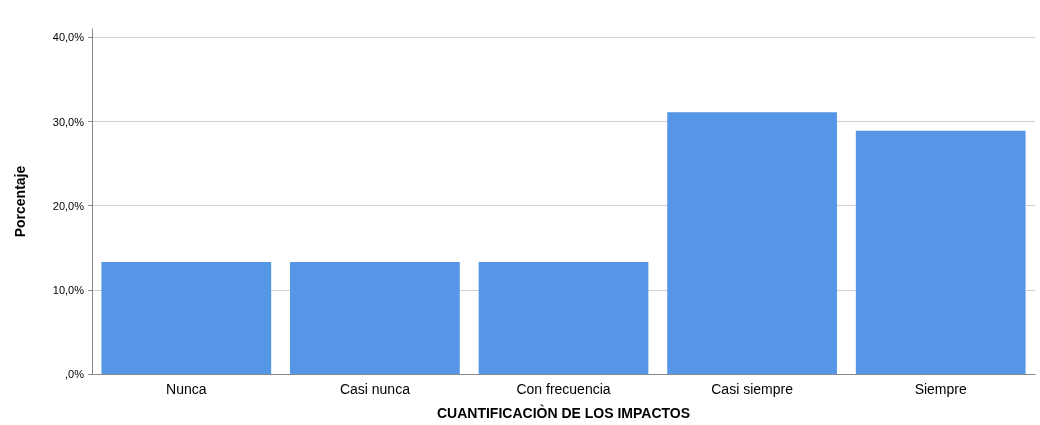 The height and width of the screenshot is (425, 1040). I want to click on x-tick-label: Casi nunca, so click(375, 389).